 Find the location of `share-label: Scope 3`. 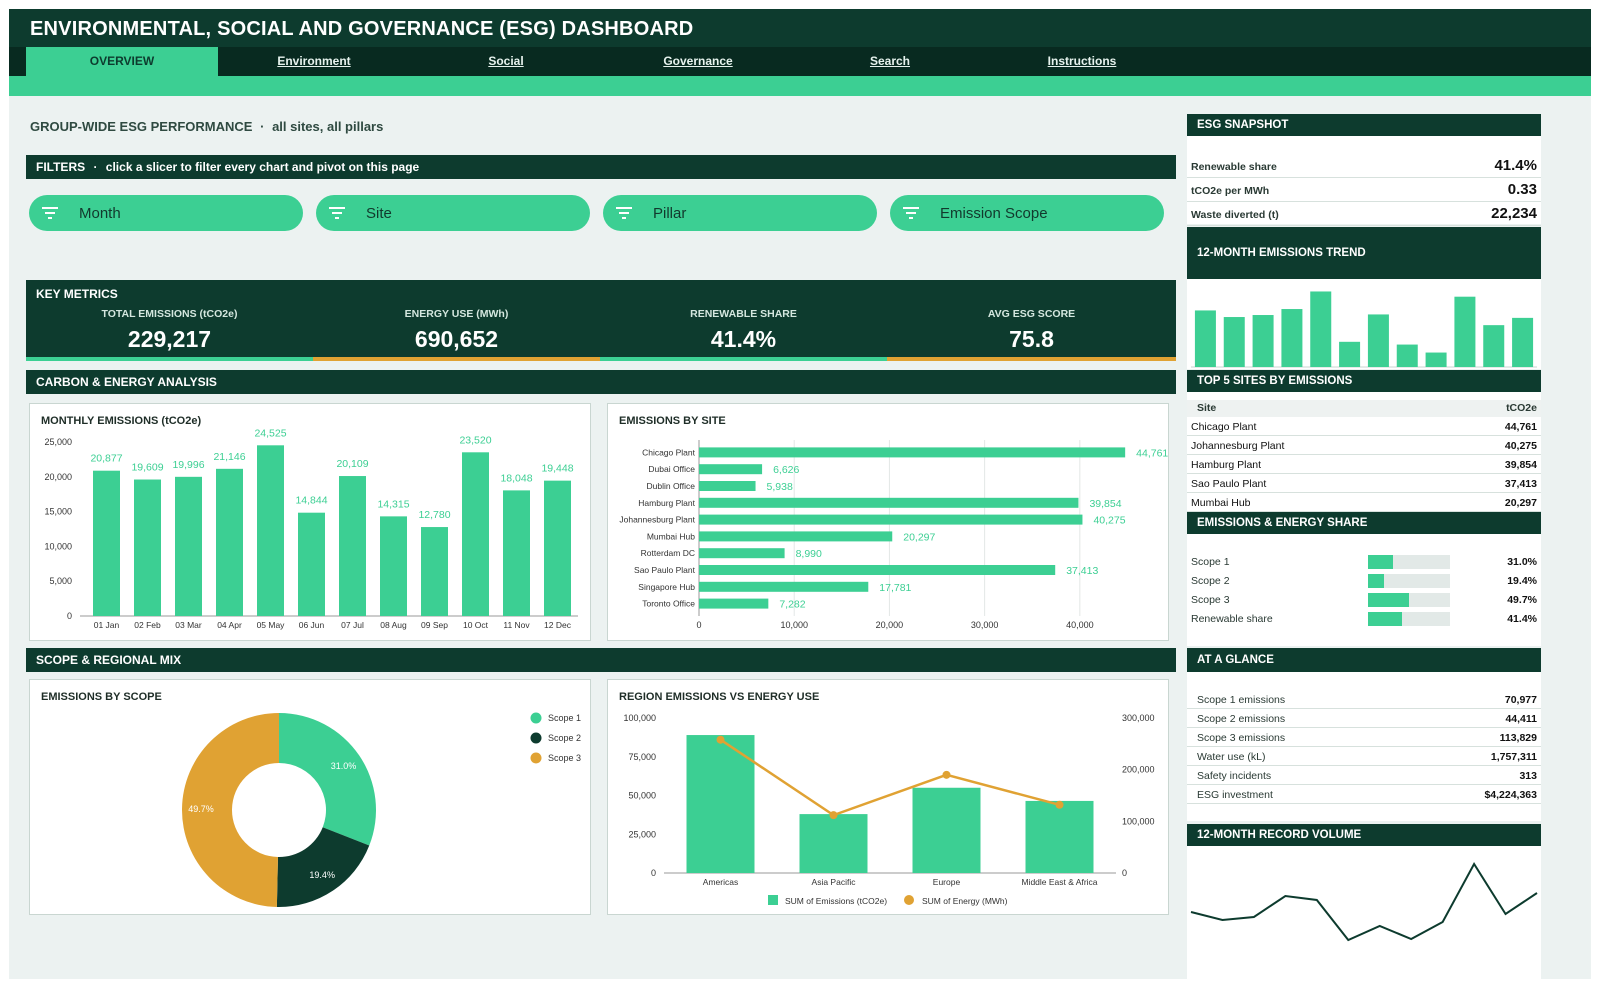

share-label: Scope 3 is located at coordinates (1210, 600).